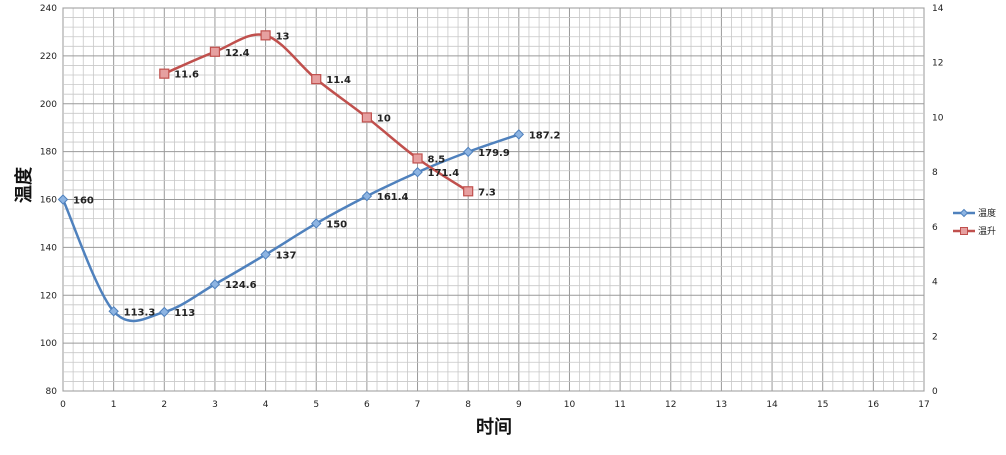 The height and width of the screenshot is (455, 1006). I want to click on legend-entry: 温度, so click(974, 213).